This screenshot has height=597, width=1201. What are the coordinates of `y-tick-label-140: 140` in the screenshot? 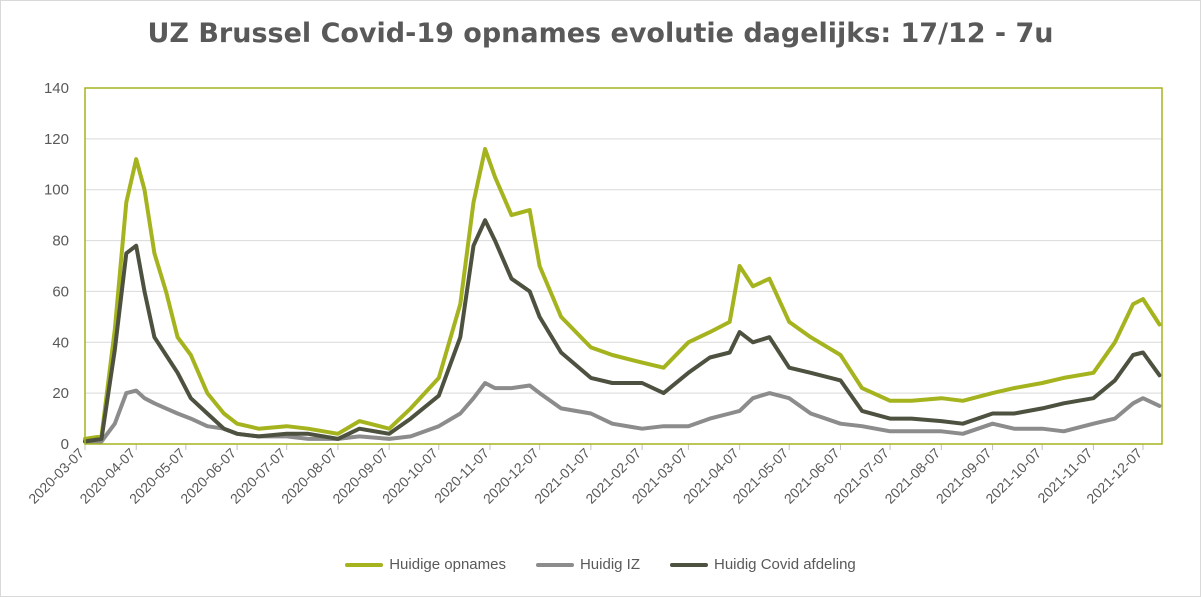 It's located at (56, 88).